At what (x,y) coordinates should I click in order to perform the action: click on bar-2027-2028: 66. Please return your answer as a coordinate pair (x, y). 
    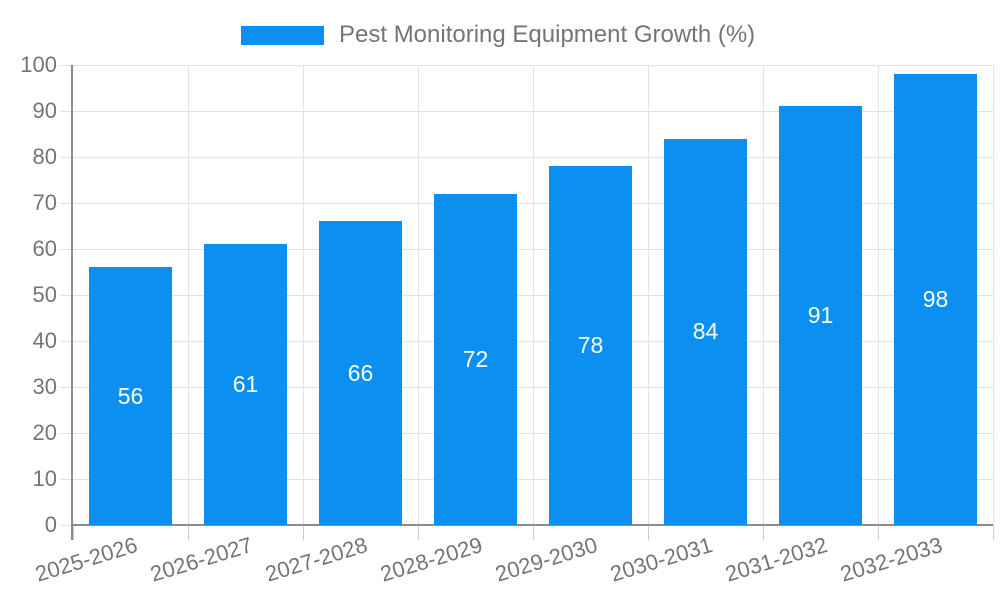
    Looking at the image, I should click on (360, 373).